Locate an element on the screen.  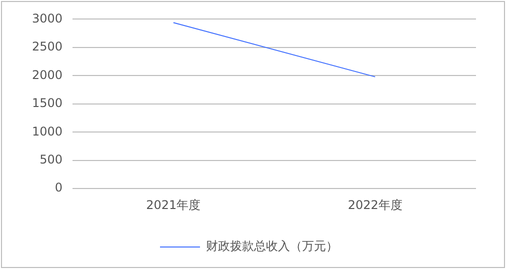
y-tick-label: 2000 is located at coordinates (47, 75).